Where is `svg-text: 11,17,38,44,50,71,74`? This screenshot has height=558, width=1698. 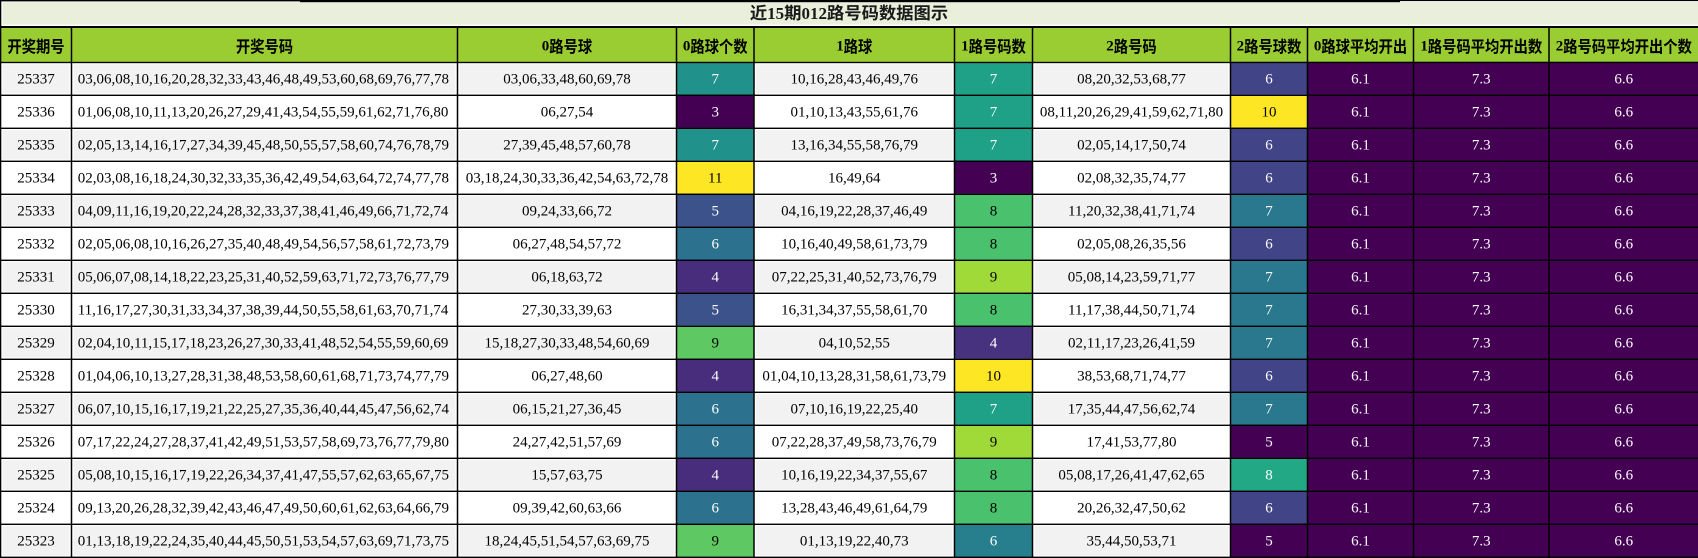
svg-text: 11,17,38,44,50,71,74 is located at coordinates (1131, 311).